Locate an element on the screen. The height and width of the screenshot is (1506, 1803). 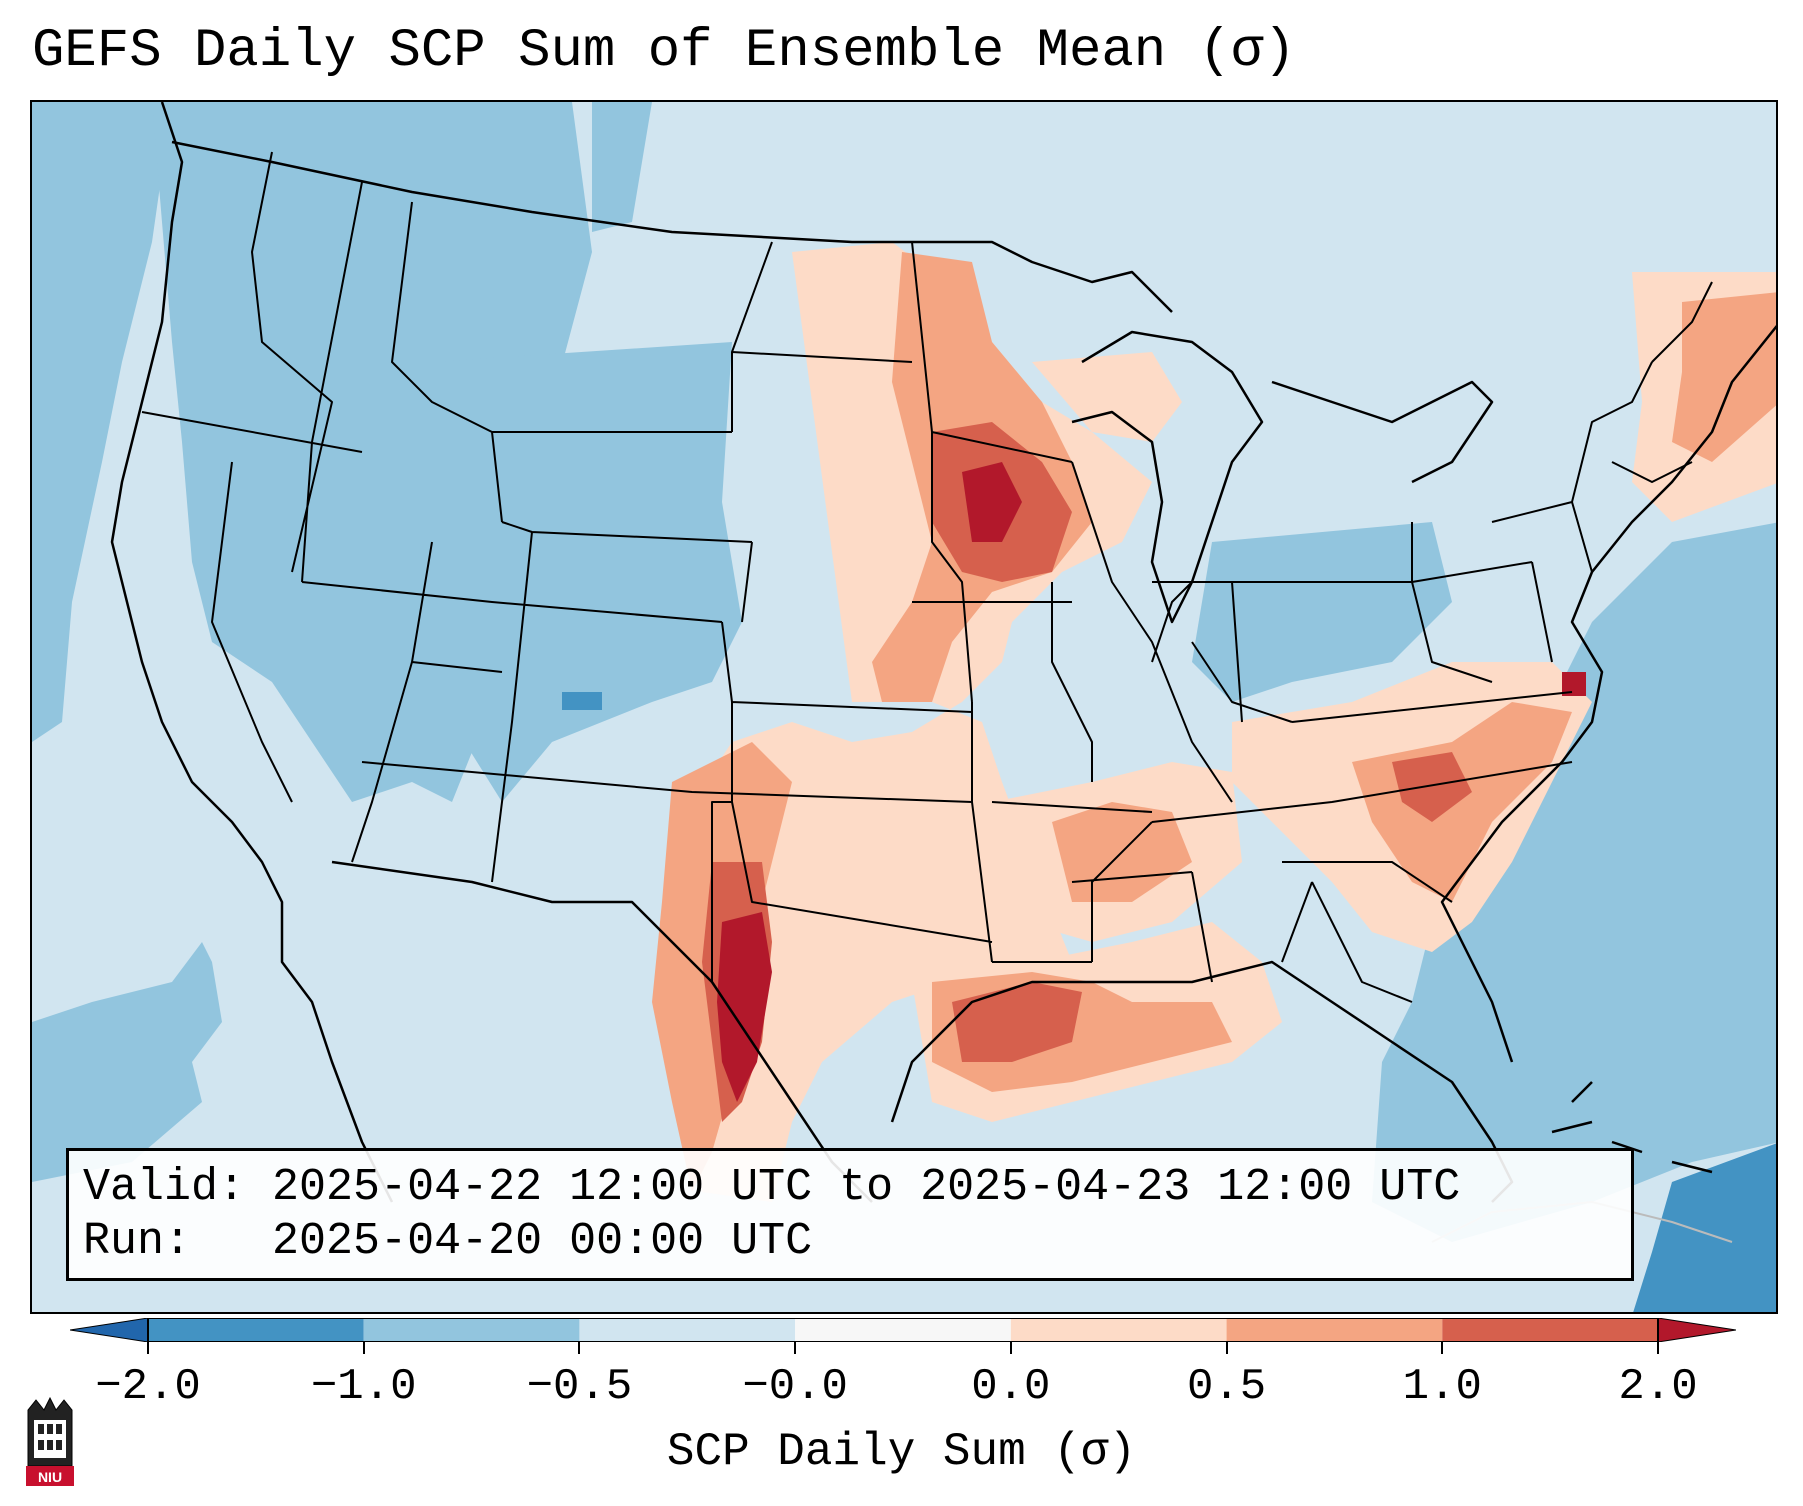
texas-gulf-dark is located at coordinates (1017, 1022).